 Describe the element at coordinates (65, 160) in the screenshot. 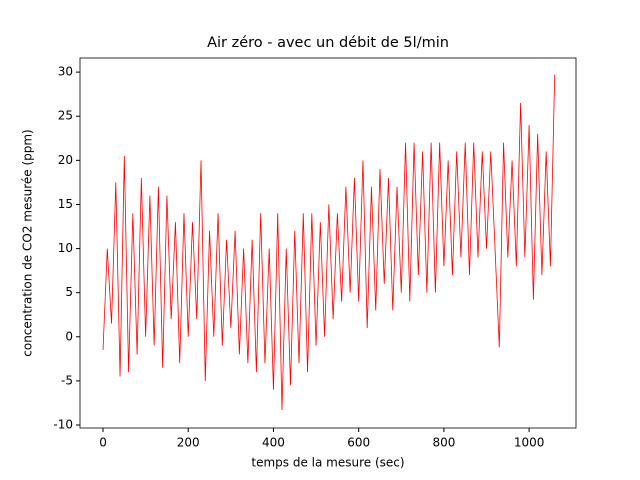

I see `y-tick-label: 20` at that location.